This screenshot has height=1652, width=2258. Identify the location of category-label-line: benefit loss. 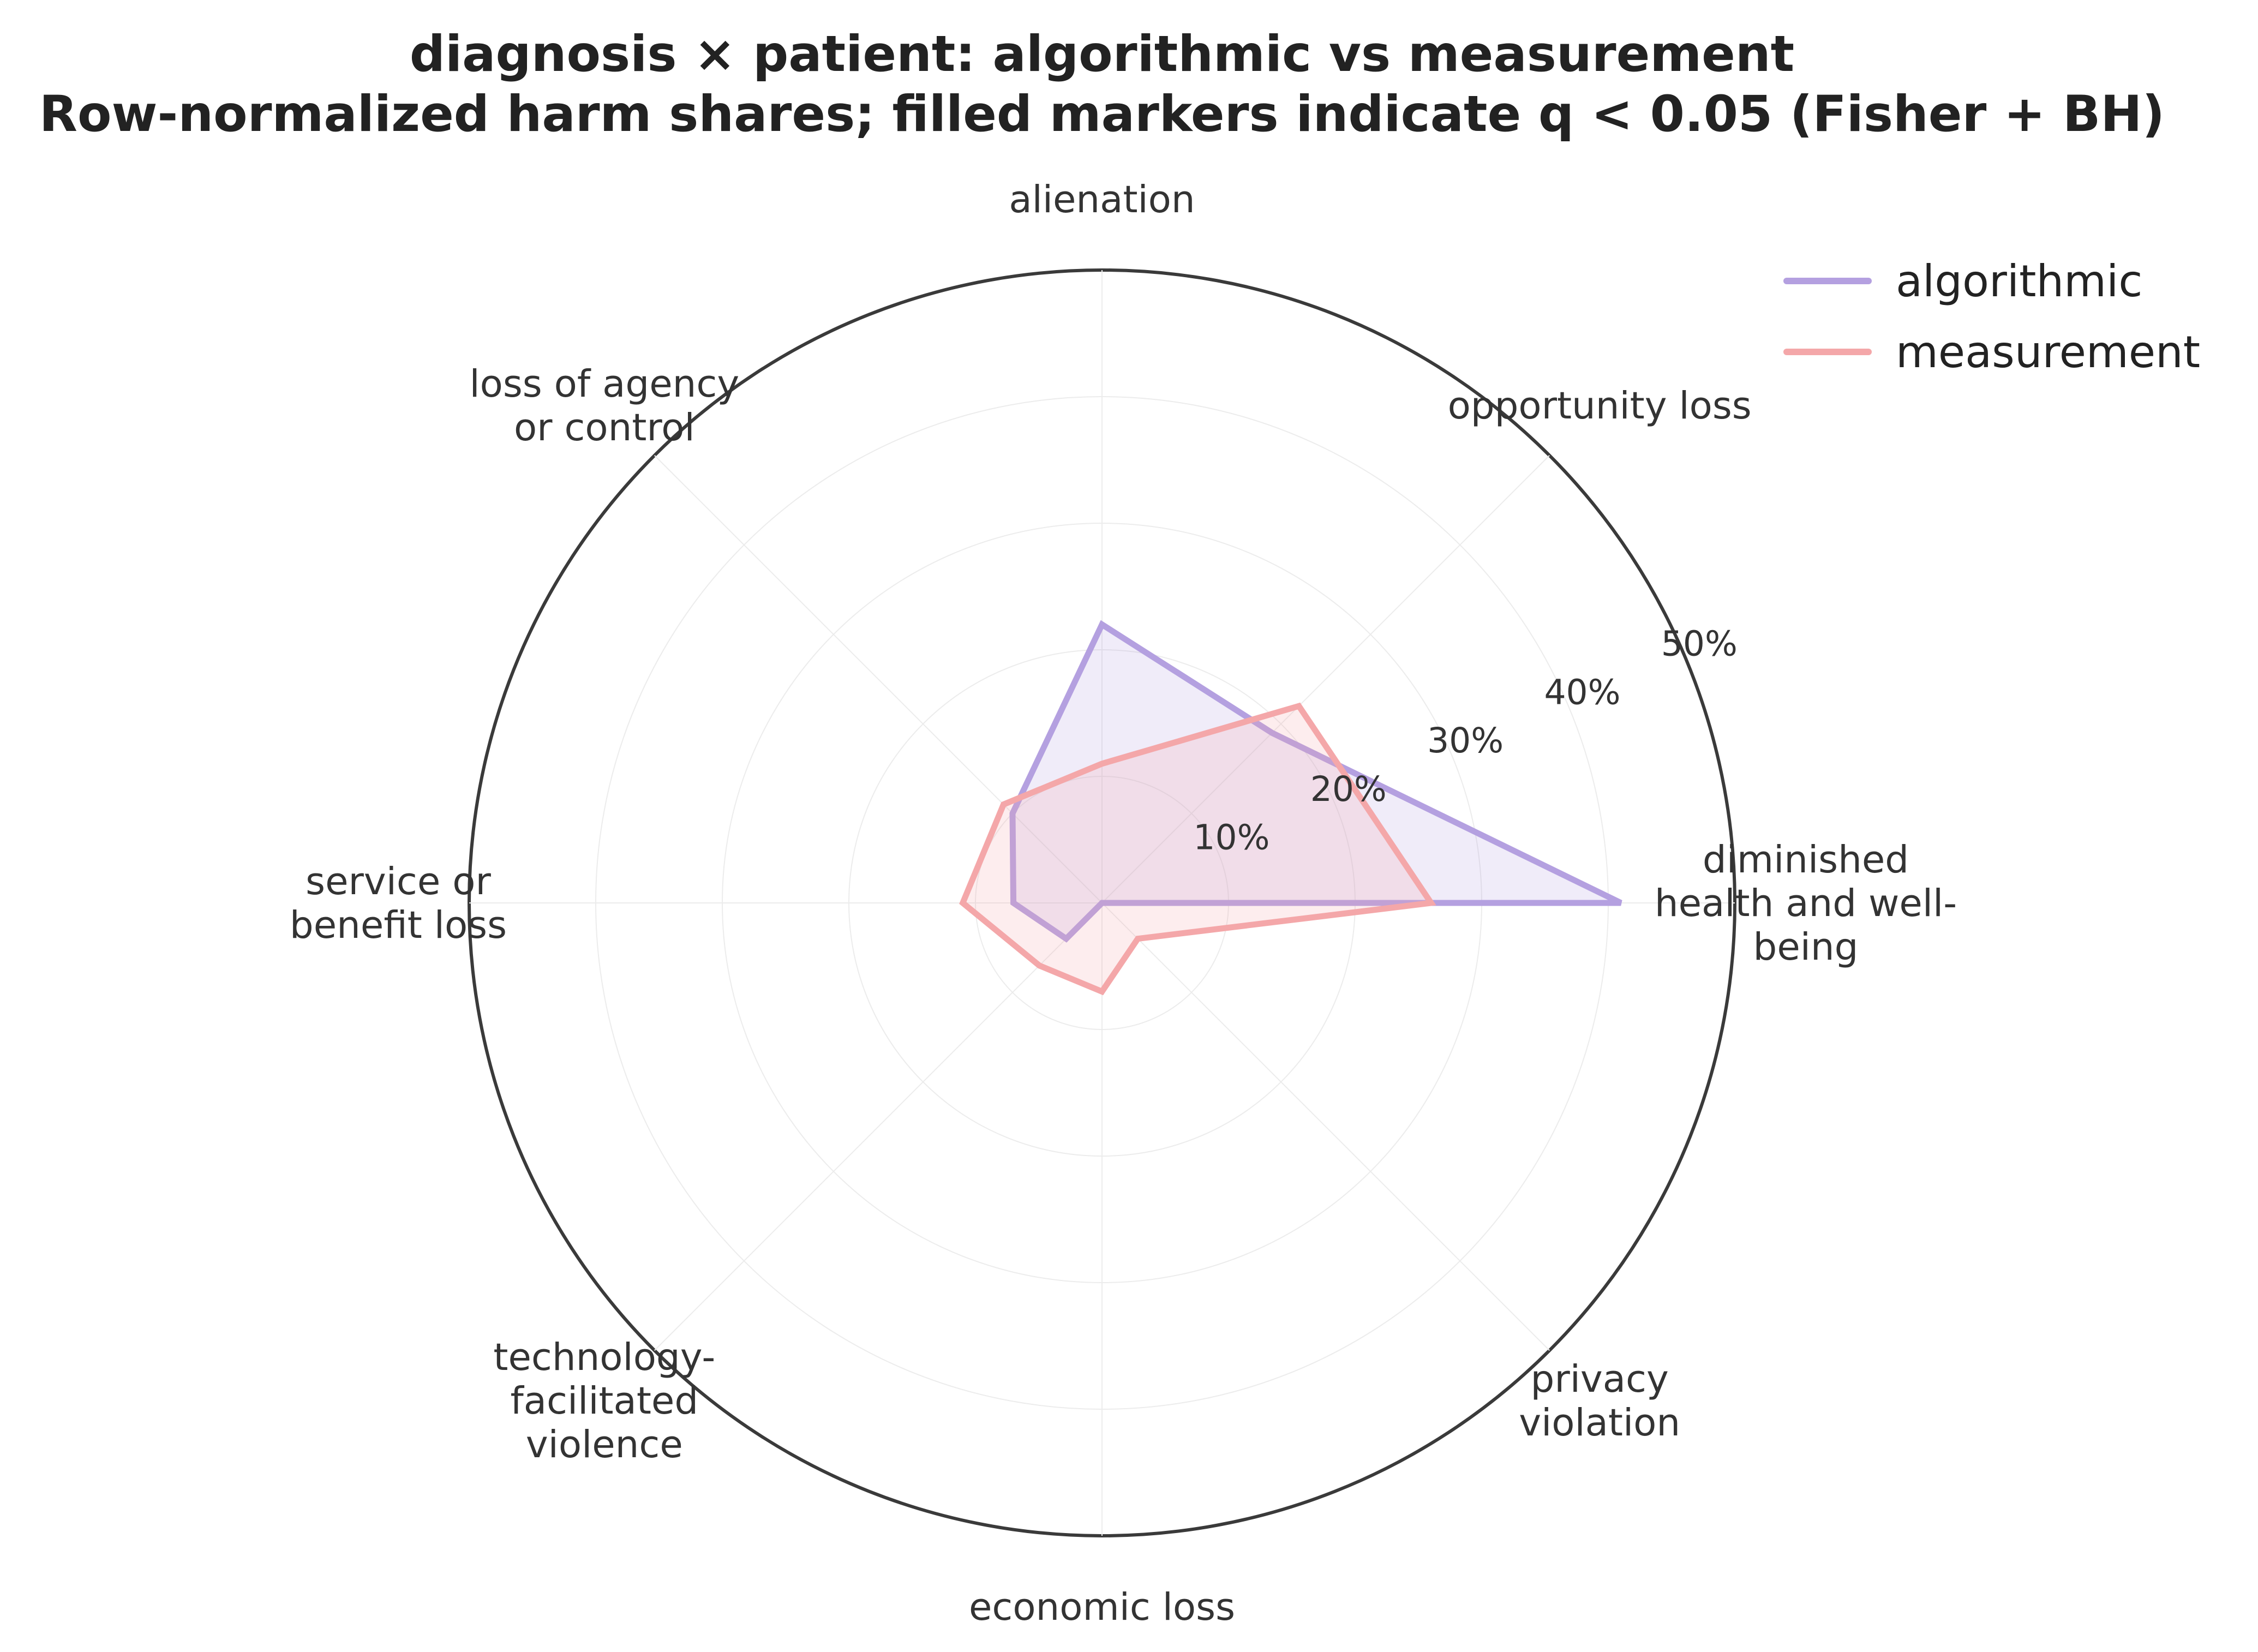
(398, 925).